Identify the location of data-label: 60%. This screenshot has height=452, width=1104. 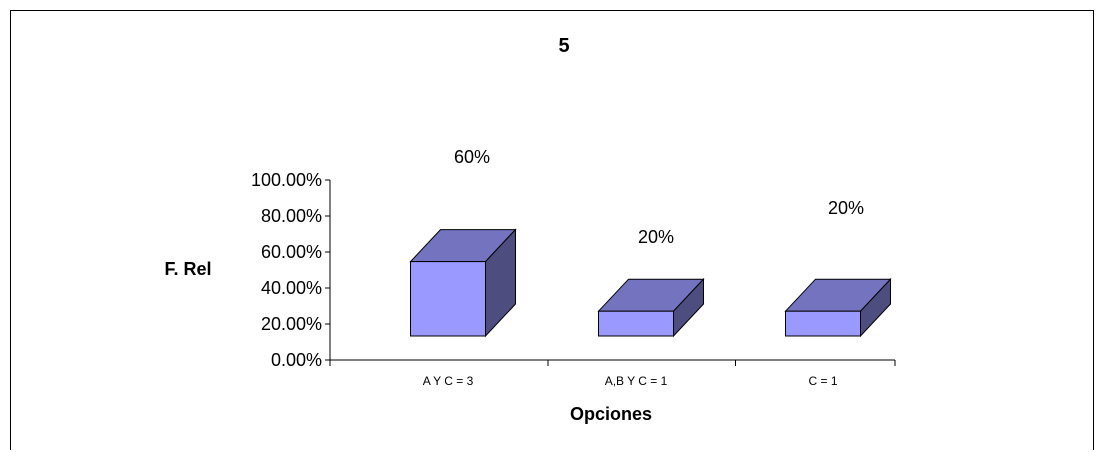
(472, 157).